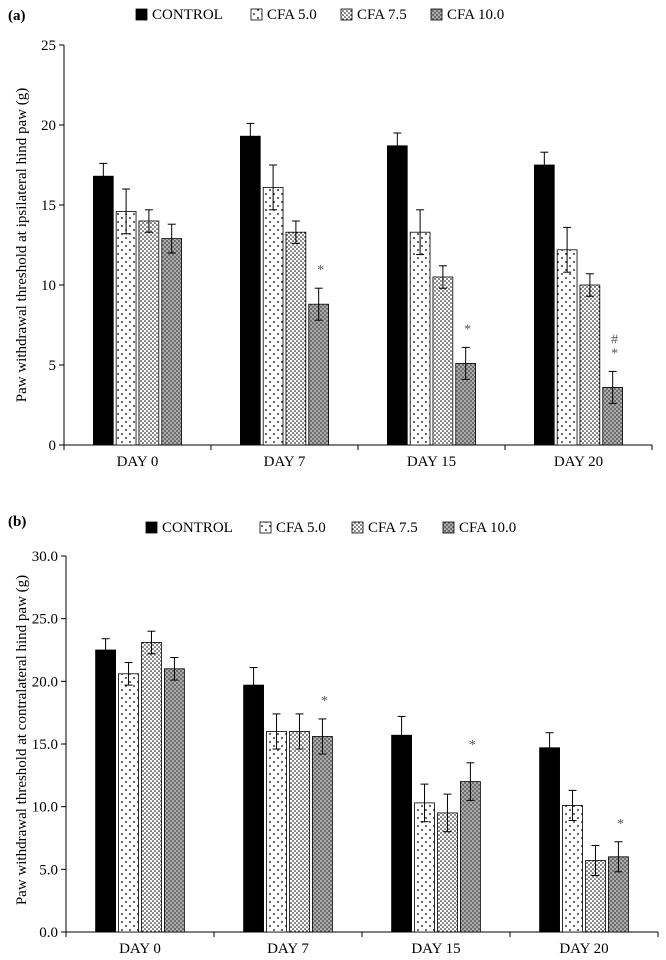 Image resolution: width=666 pixels, height=960 pixels. What do you see at coordinates (48, 126) in the screenshot?
I see `y-tick-label: 20` at bounding box center [48, 126].